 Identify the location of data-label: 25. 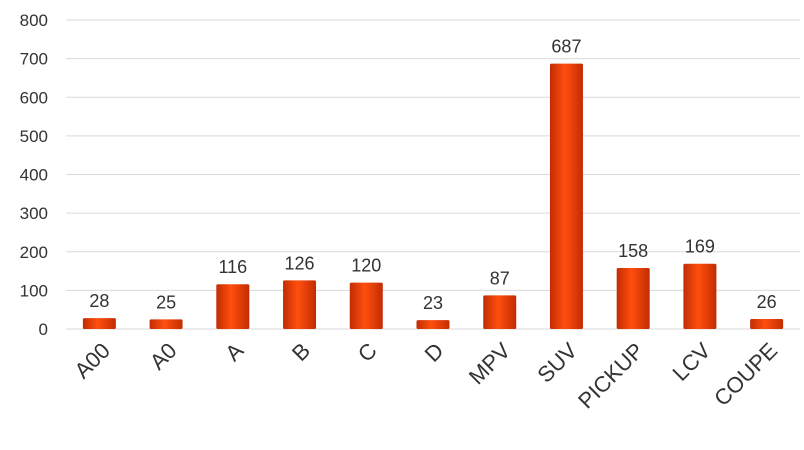
(166, 302).